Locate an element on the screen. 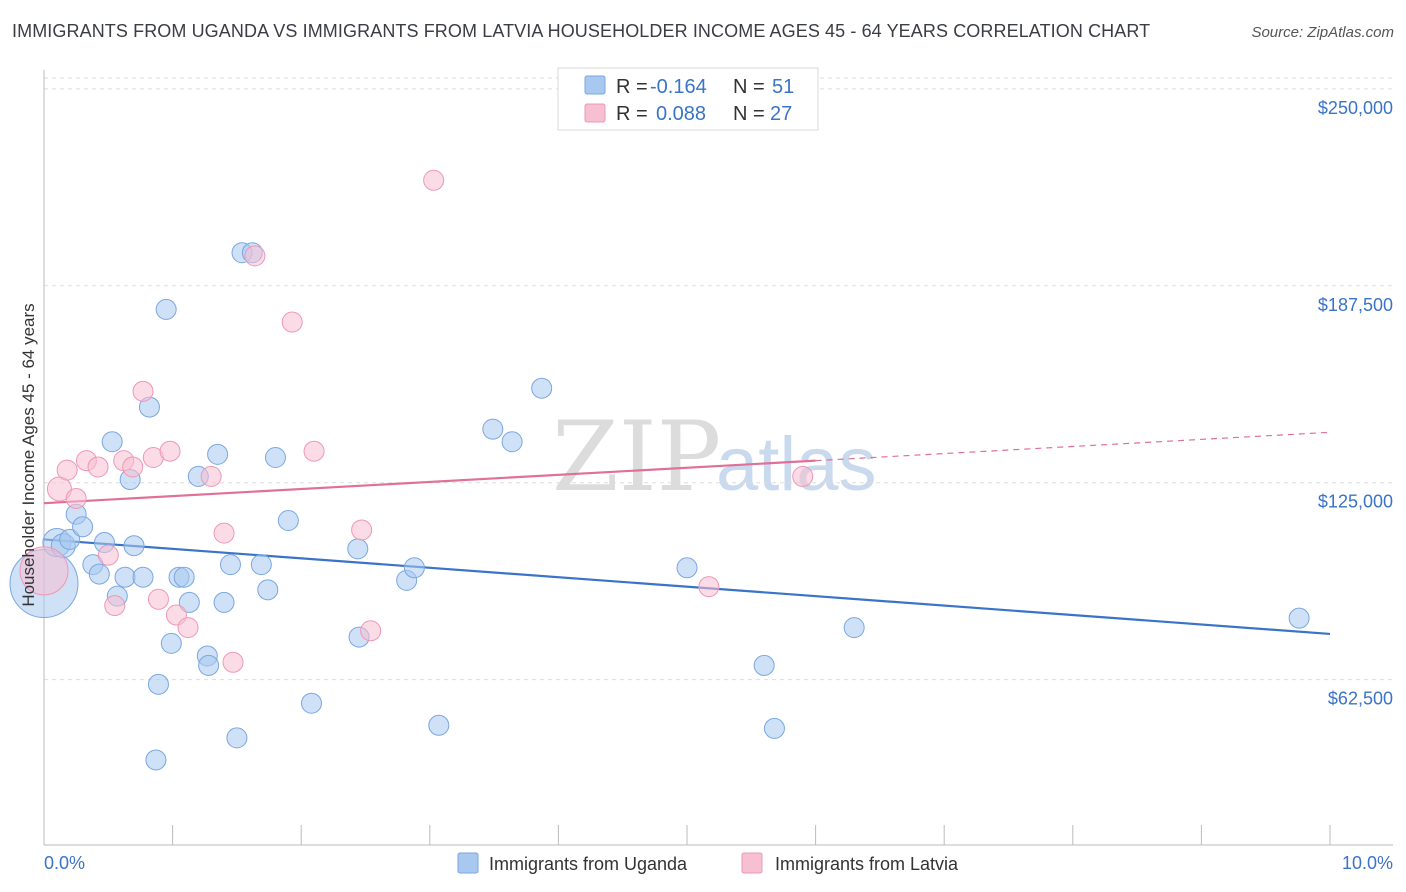 The width and height of the screenshot is (1406, 892). latvia-trend-line-extension is located at coordinates (1073, 446).